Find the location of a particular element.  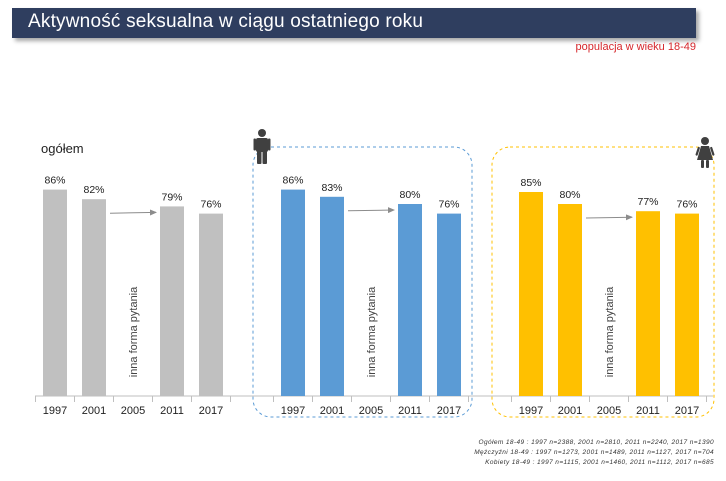

bar-total-2011 is located at coordinates (172, 301).